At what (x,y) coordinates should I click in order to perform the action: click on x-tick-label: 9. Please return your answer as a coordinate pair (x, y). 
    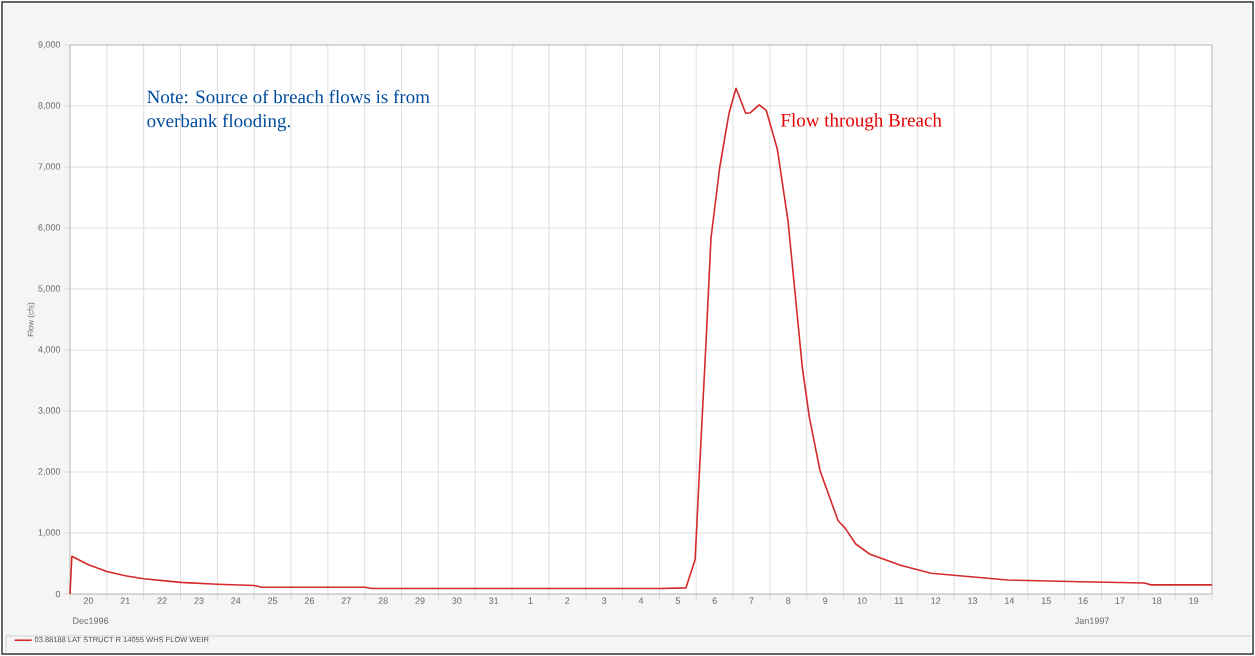
    Looking at the image, I should click on (825, 600).